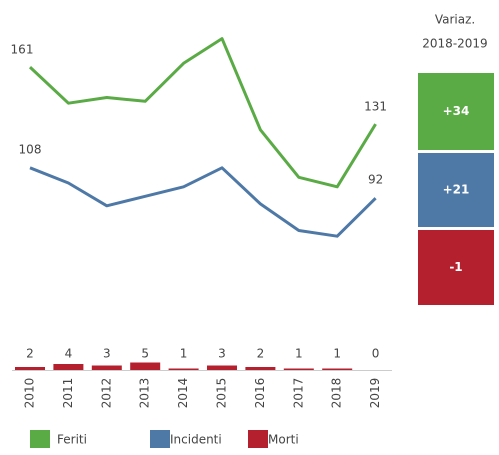  Describe the element at coordinates (196, 440) in the screenshot. I see `legend-label: Incidenti` at that location.